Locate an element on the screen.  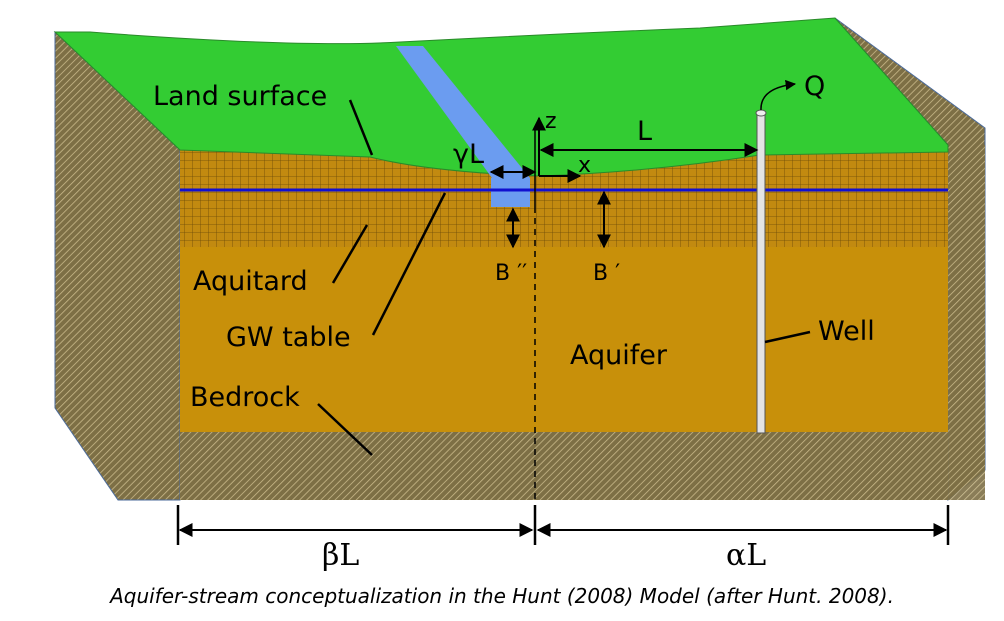
alpha-l-label: αL is located at coordinates (746, 555).